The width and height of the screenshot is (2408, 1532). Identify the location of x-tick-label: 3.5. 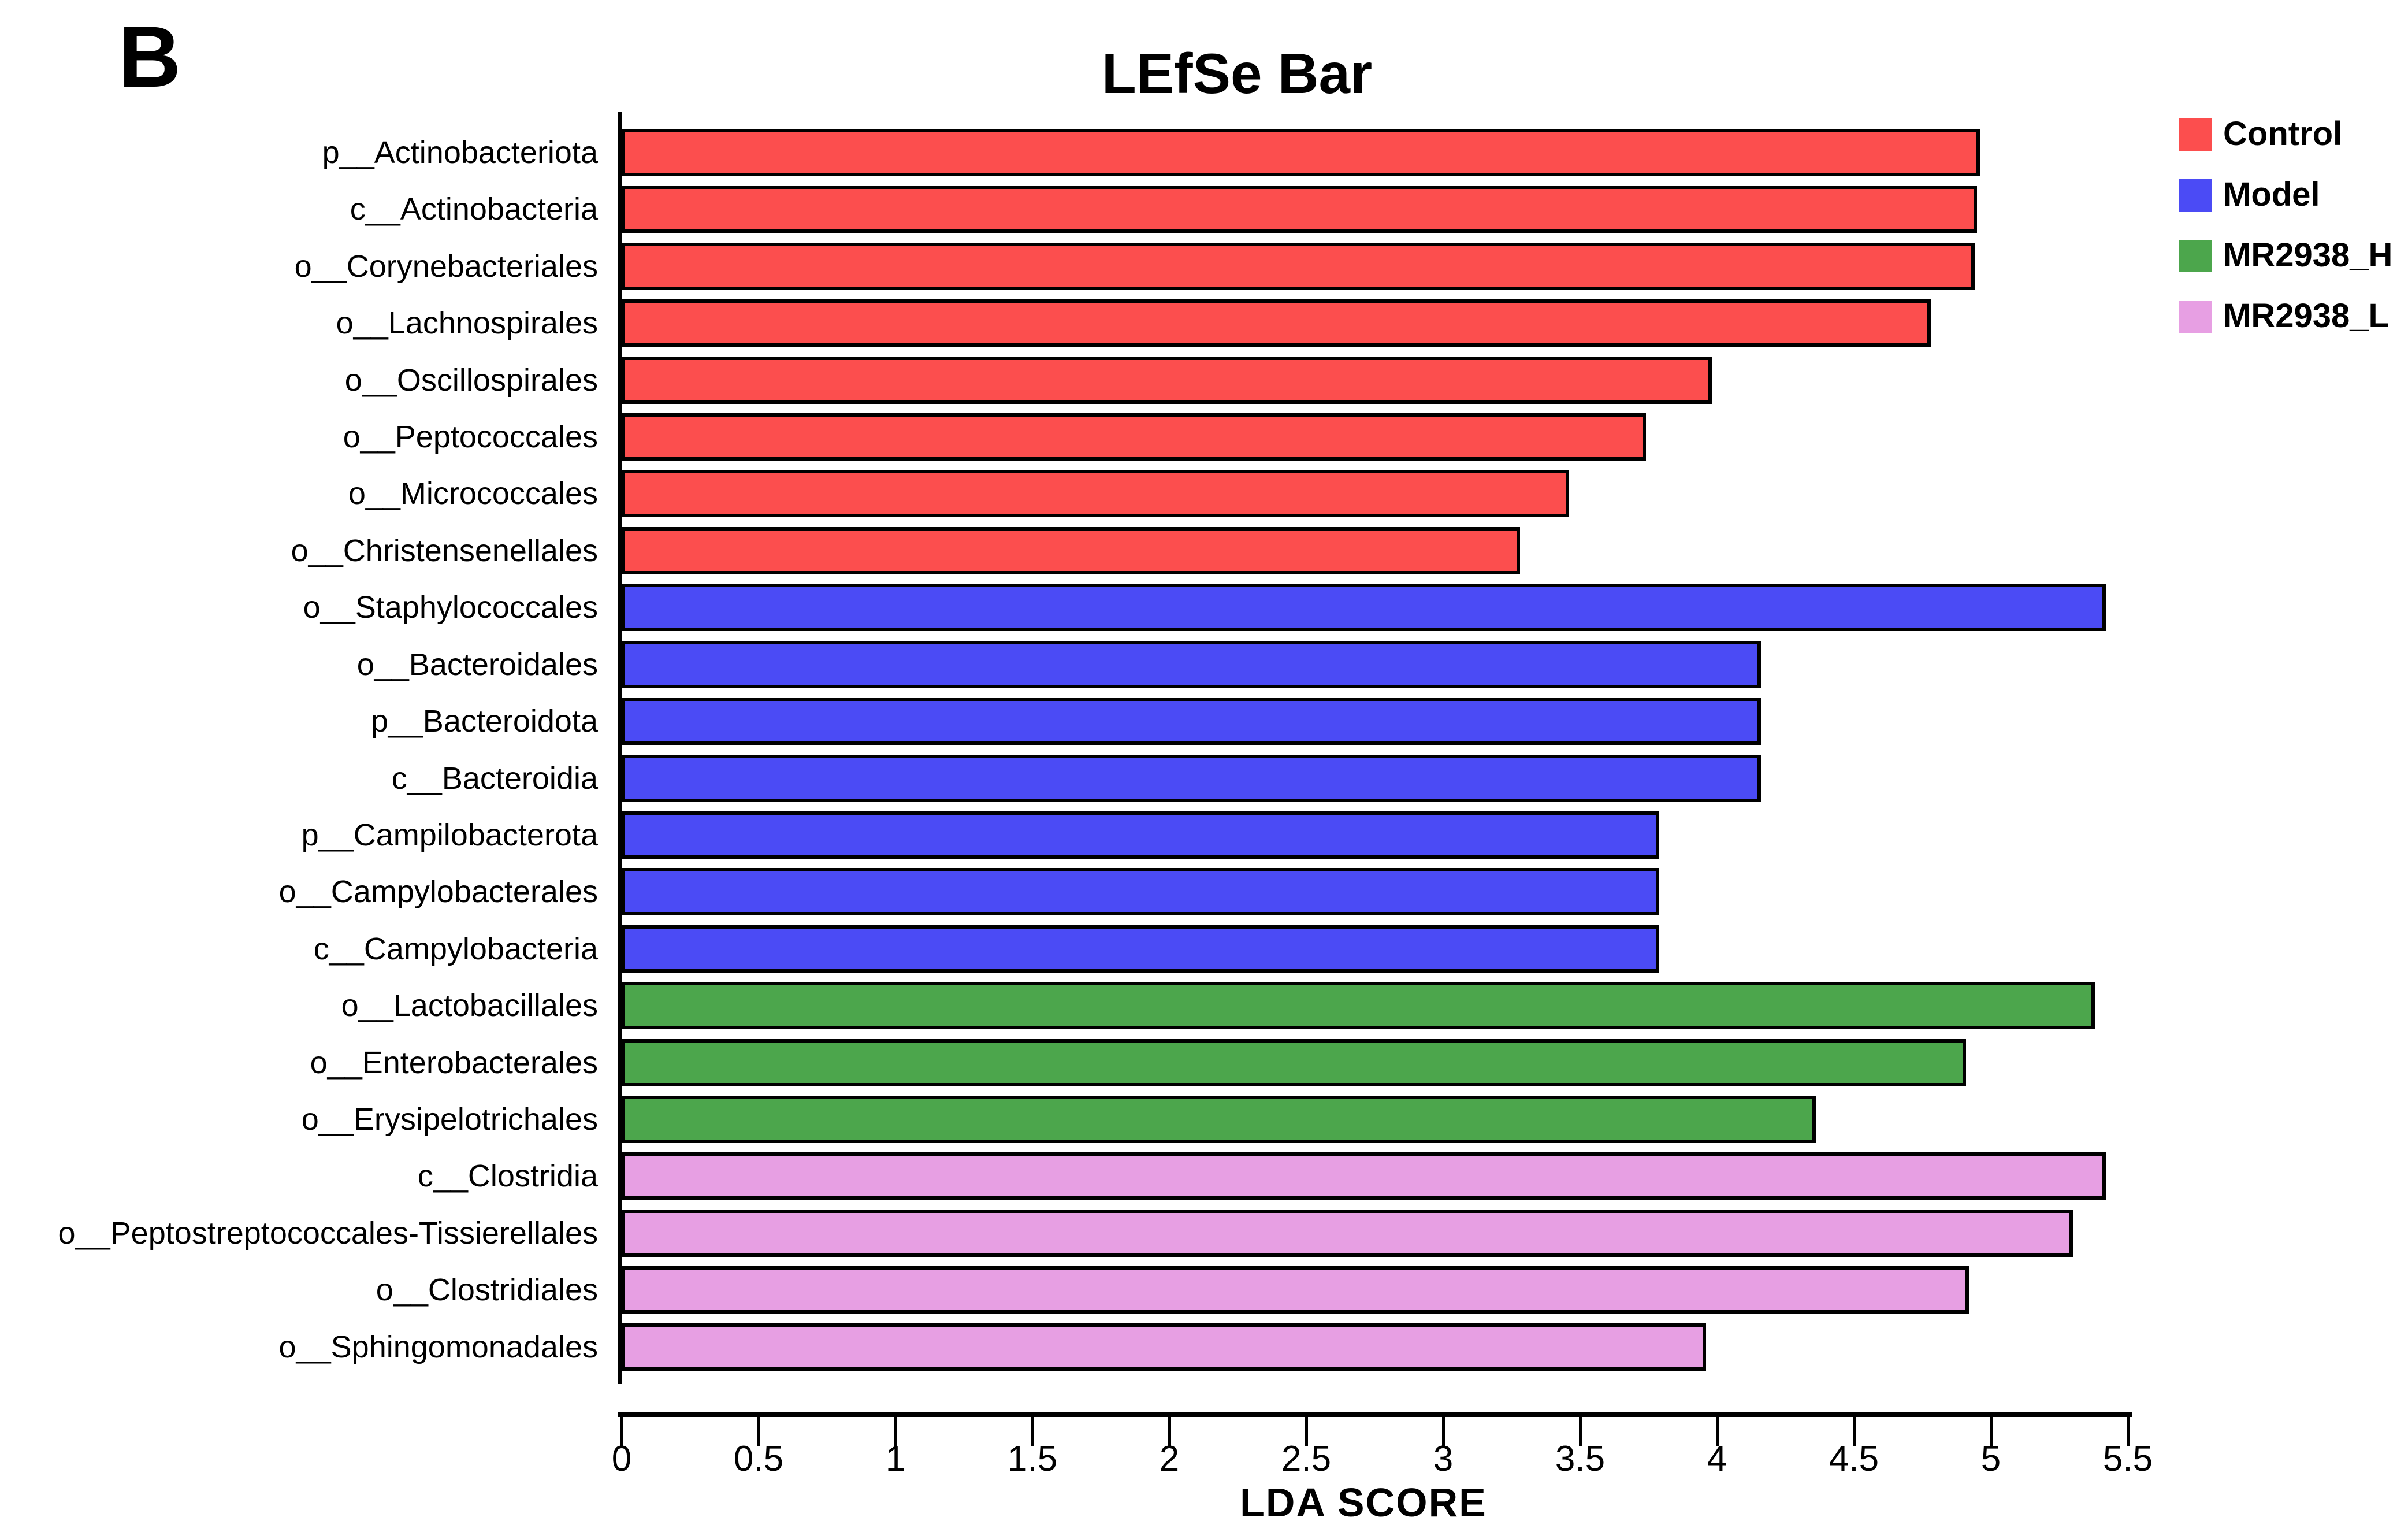
(1580, 1459).